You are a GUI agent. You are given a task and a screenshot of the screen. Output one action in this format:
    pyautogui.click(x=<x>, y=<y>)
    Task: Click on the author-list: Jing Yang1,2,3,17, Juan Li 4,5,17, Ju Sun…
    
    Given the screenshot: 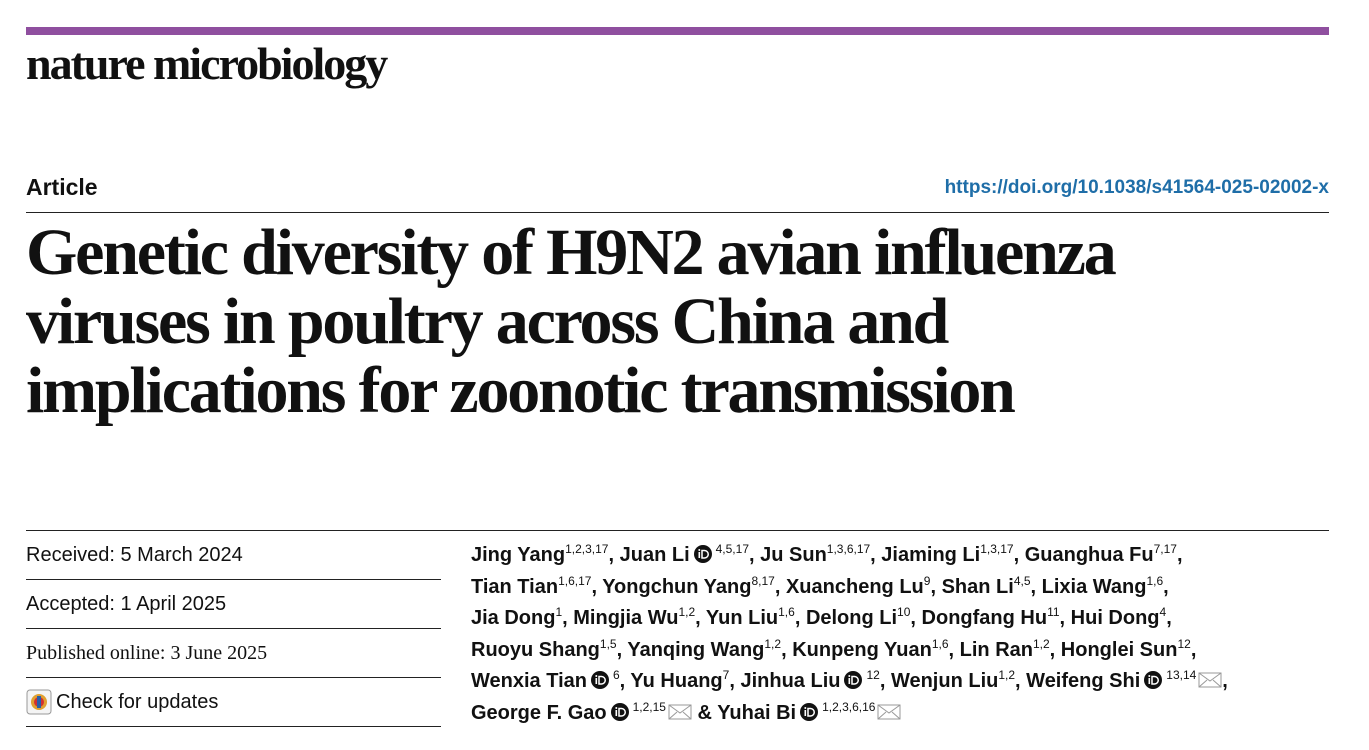 What is the action you would take?
    pyautogui.click(x=849, y=635)
    